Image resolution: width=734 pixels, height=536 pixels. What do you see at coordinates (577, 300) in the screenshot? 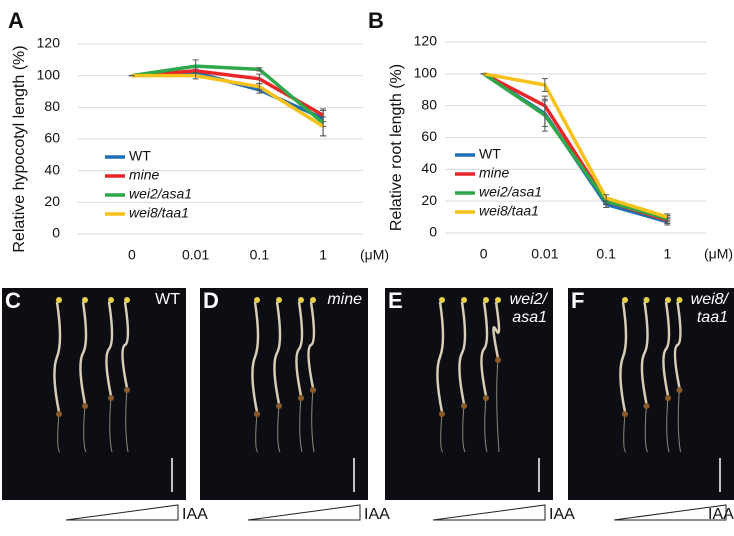
I see `panel-letter: F` at bounding box center [577, 300].